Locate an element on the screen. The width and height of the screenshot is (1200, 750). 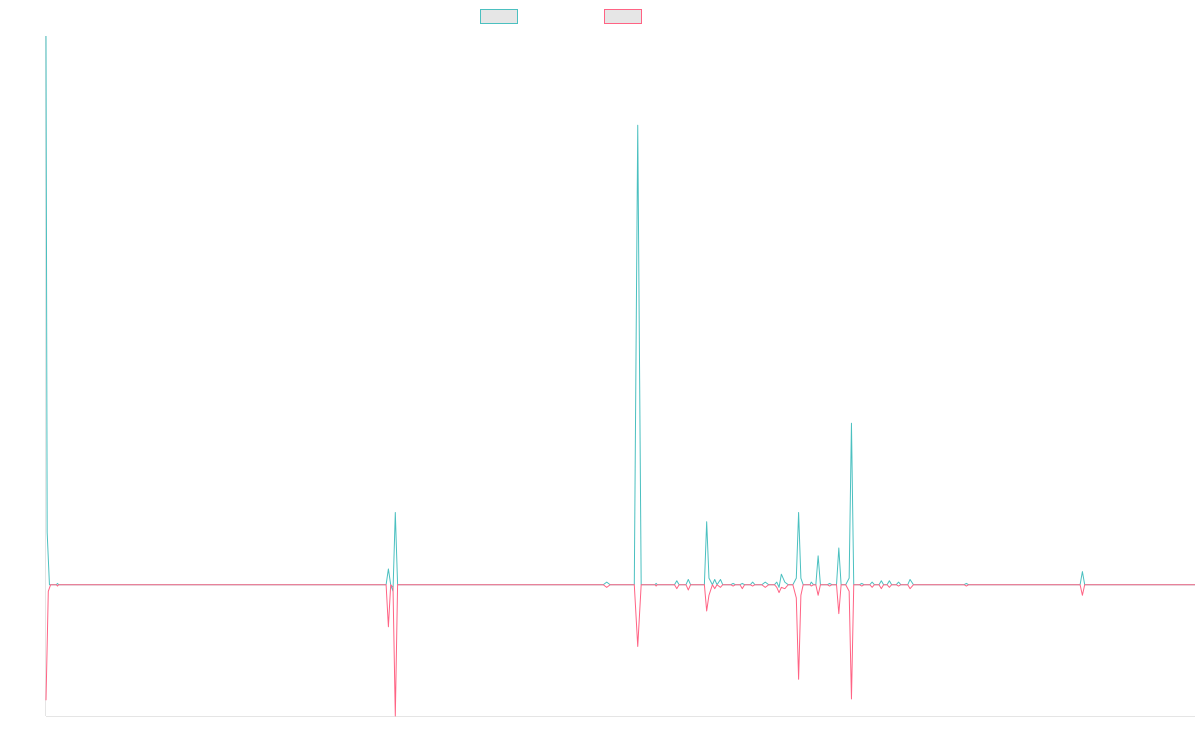
chart-legend is located at coordinates (600, 18).